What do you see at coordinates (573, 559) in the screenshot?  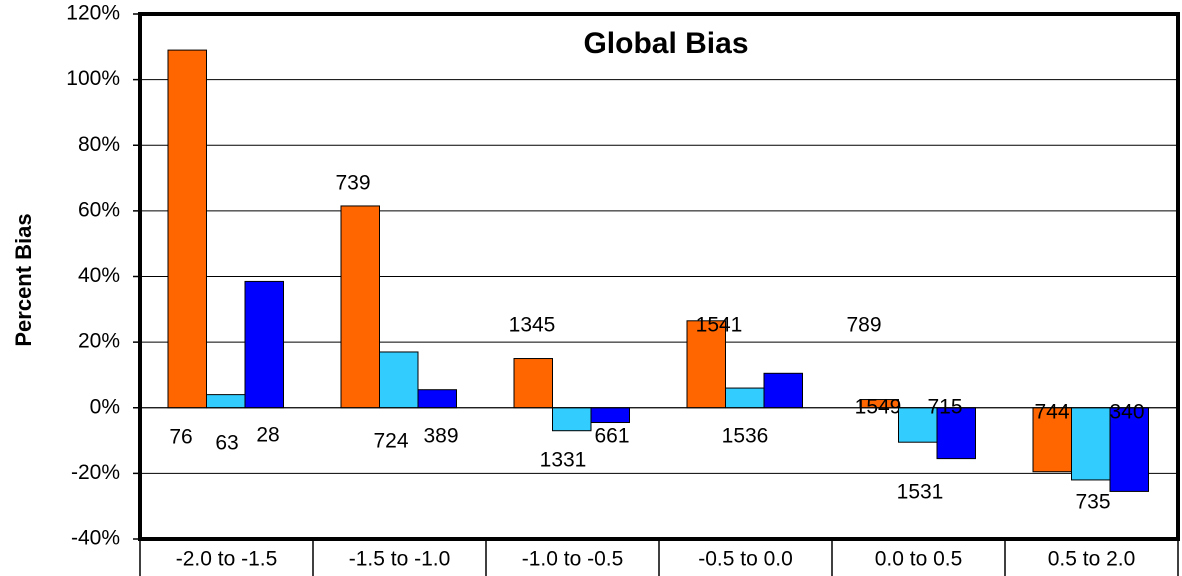 I see `x-tick-label: -1.0 to -0.5` at bounding box center [573, 559].